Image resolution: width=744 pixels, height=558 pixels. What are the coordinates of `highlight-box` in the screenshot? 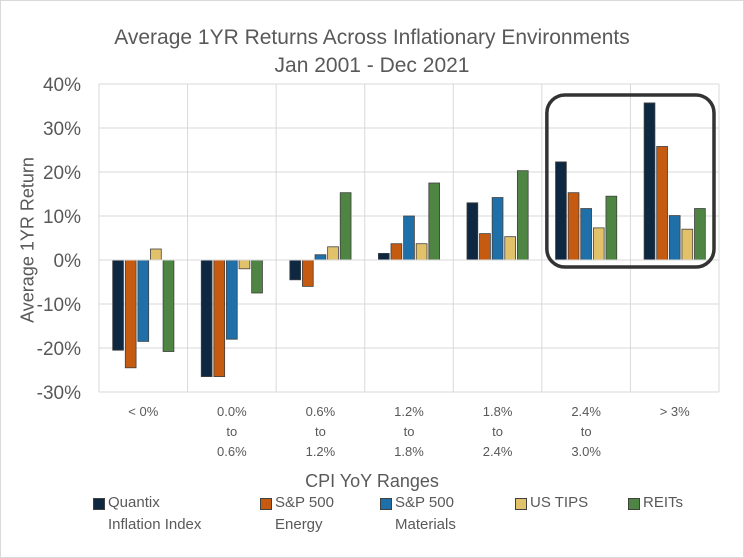 It's located at (630, 181).